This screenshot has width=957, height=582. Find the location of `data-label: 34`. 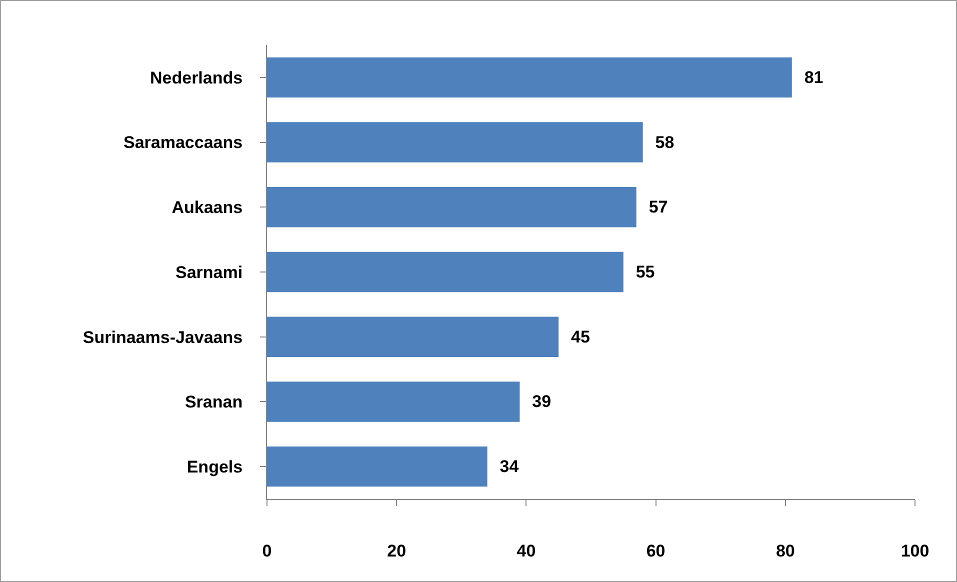

data-label: 34 is located at coordinates (505, 466).